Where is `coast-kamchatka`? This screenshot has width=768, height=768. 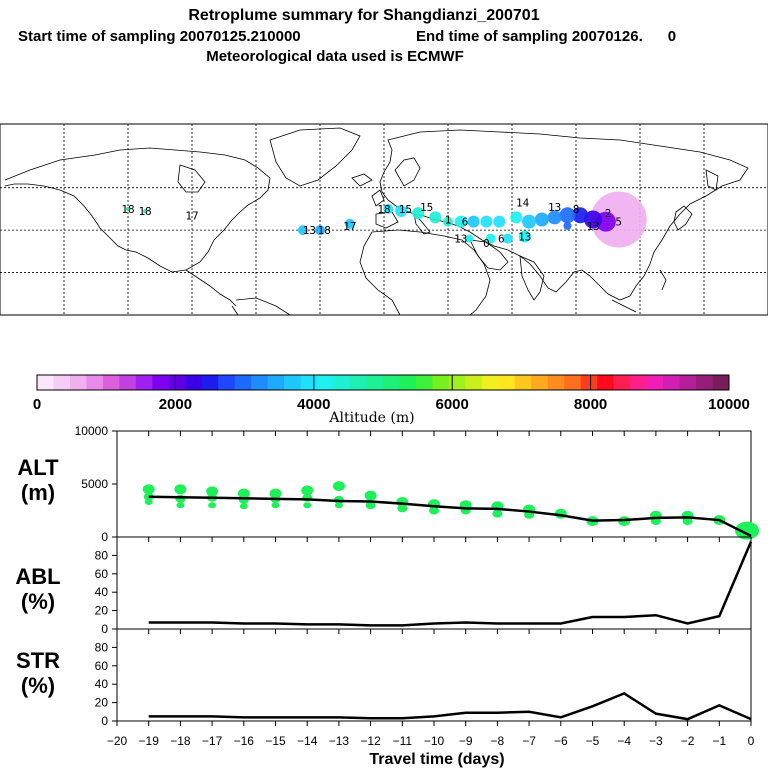
coast-kamchatka is located at coordinates (712, 180).